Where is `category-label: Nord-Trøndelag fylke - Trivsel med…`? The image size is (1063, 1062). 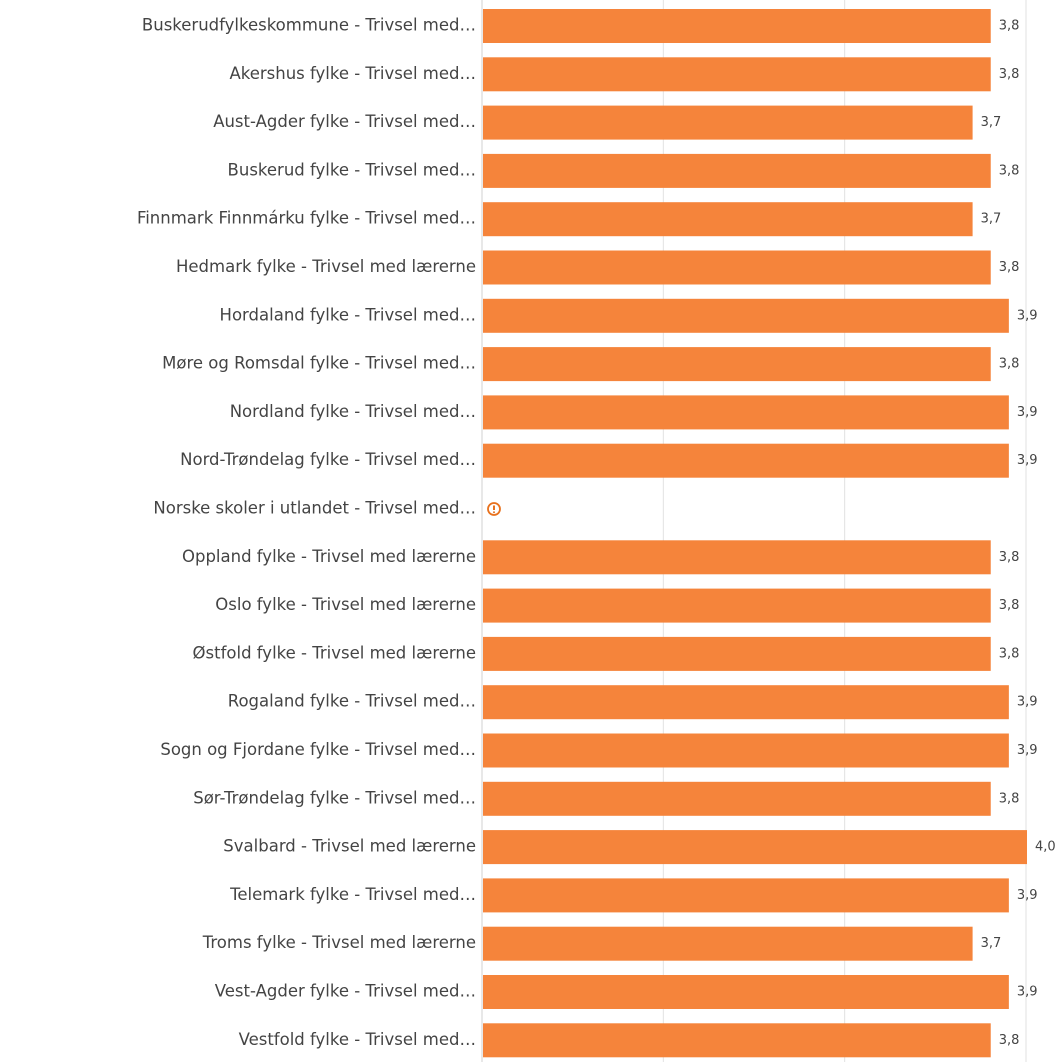 category-label: Nord-Trøndelag fylke - Trivsel med… is located at coordinates (328, 459).